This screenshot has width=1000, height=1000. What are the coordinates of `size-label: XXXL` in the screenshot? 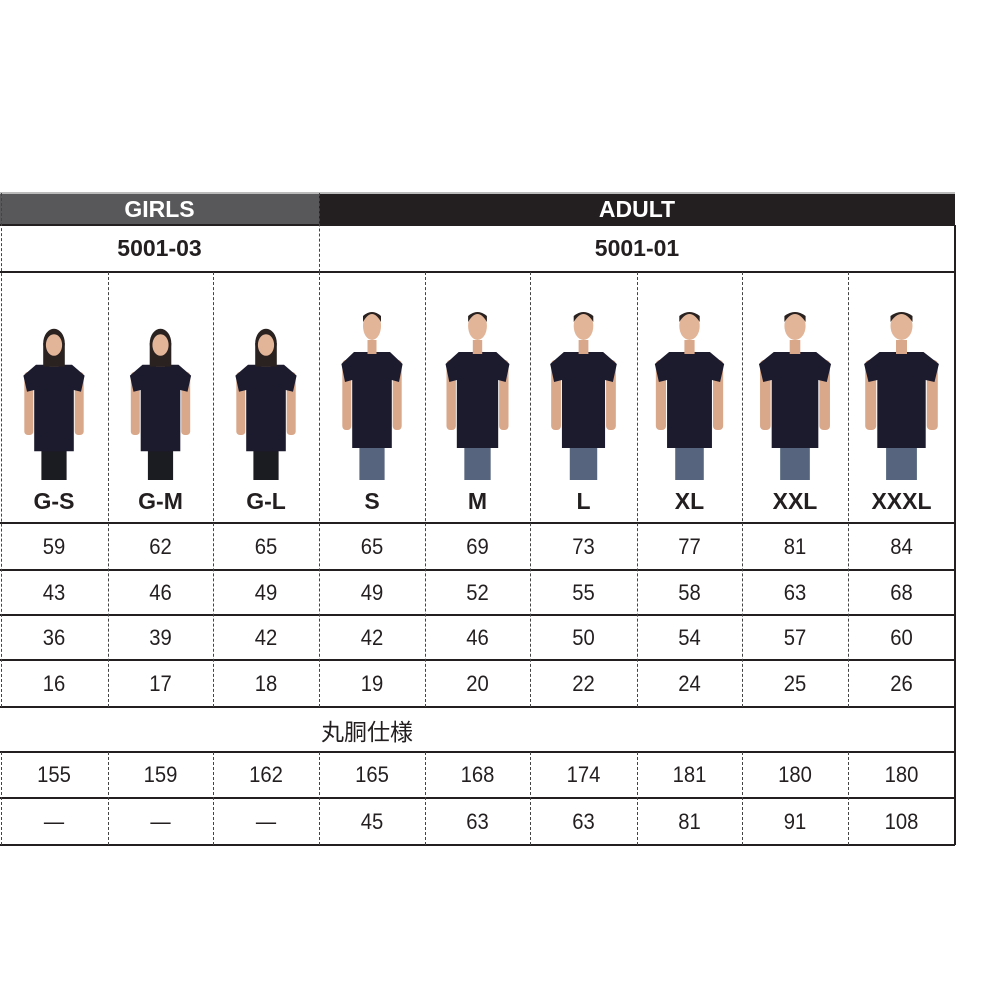 It's located at (901, 501).